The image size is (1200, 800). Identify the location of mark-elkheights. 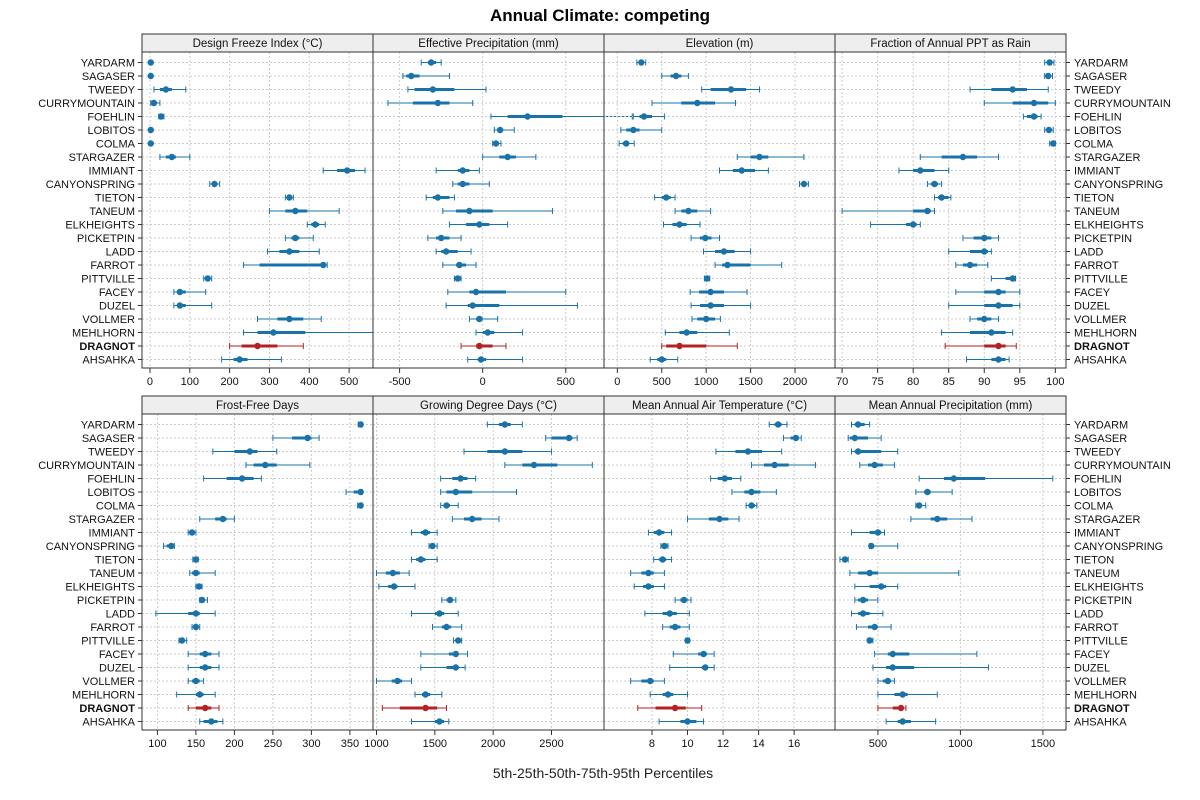
(316, 224).